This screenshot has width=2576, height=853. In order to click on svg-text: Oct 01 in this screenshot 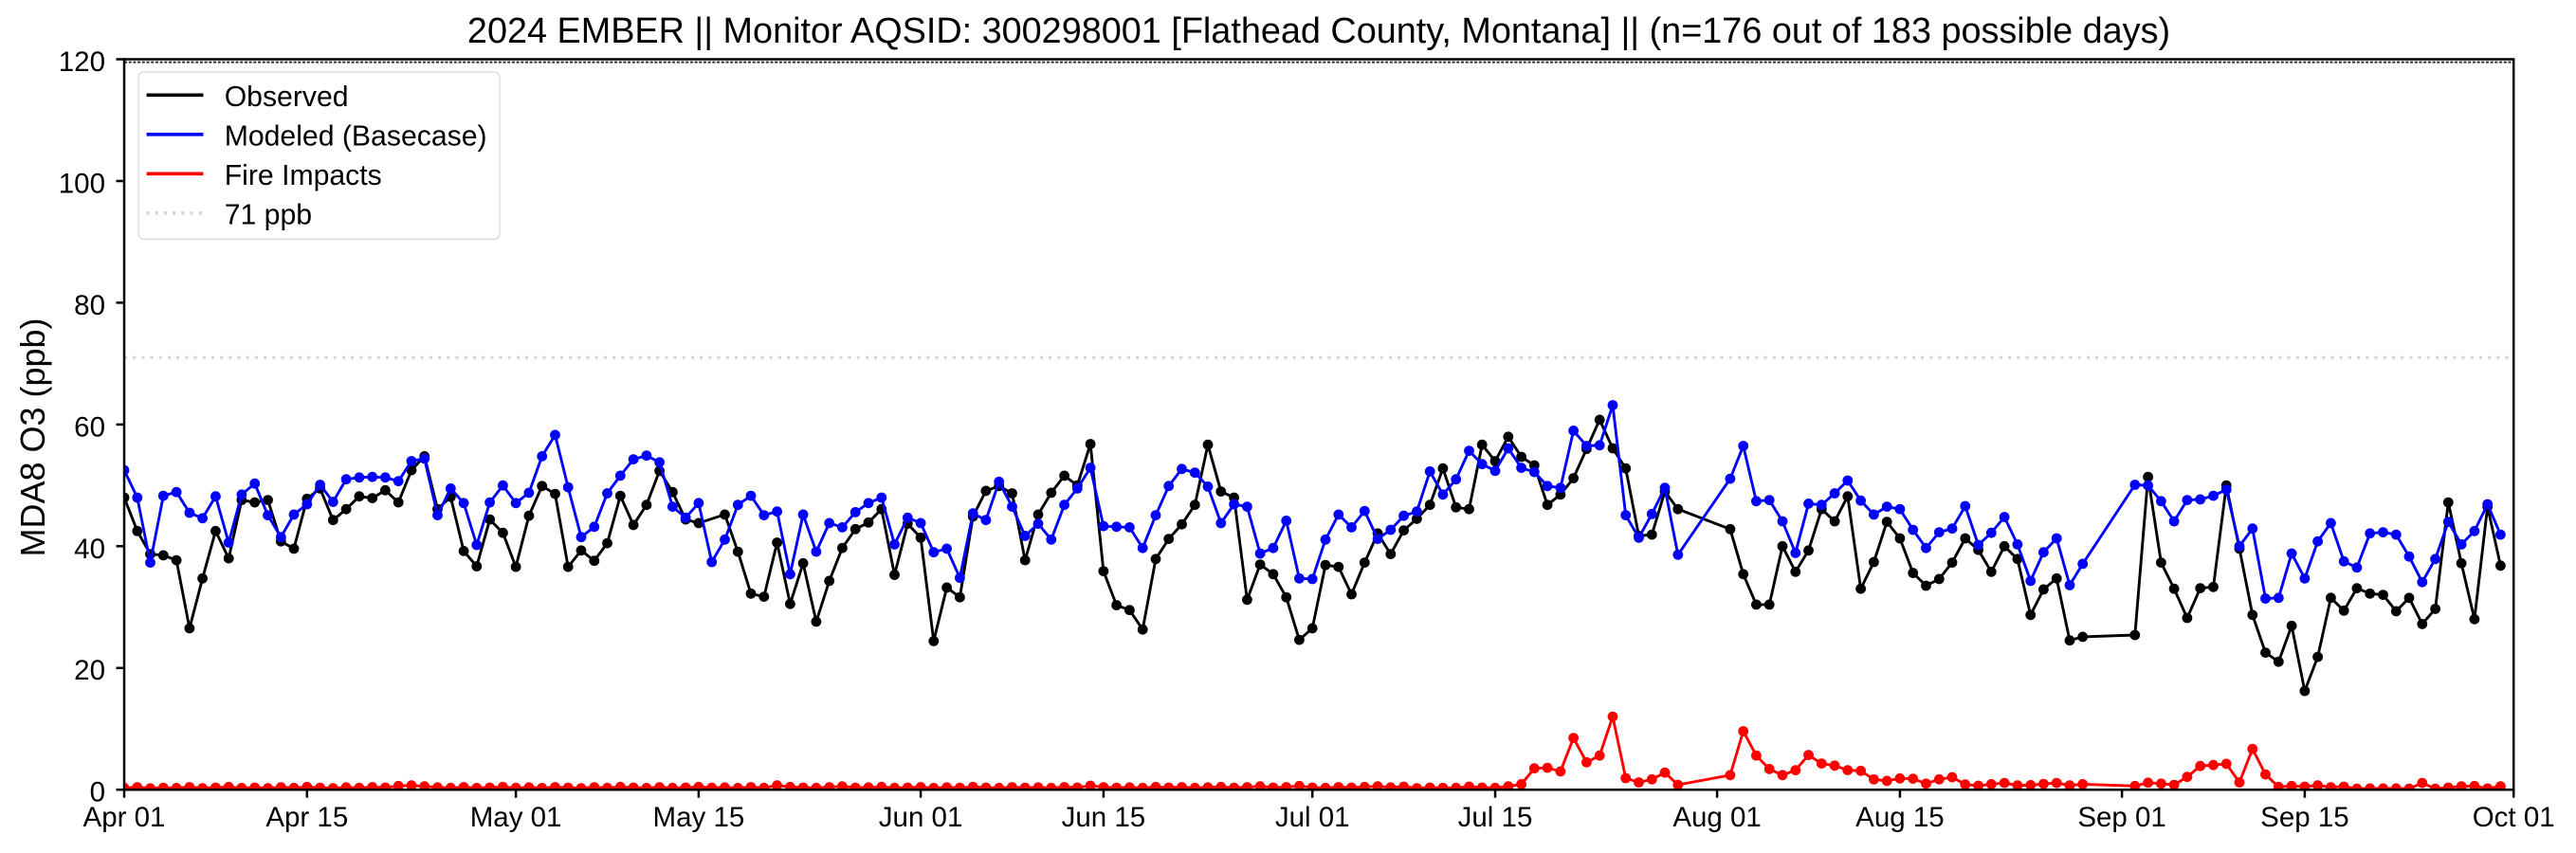, I will do `click(2514, 817)`.